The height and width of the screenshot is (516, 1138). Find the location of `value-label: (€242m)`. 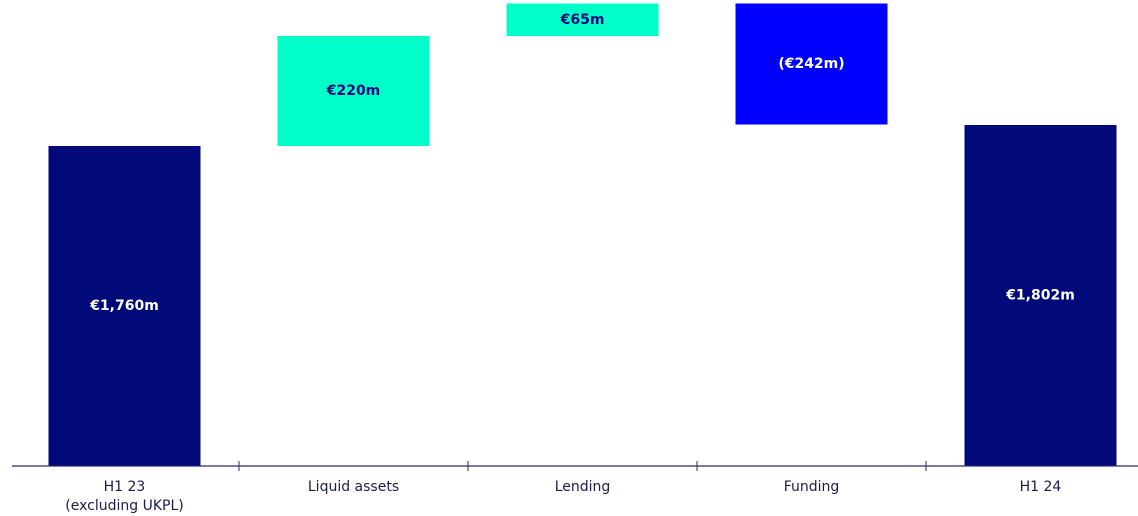

value-label: (€242m) is located at coordinates (811, 64).